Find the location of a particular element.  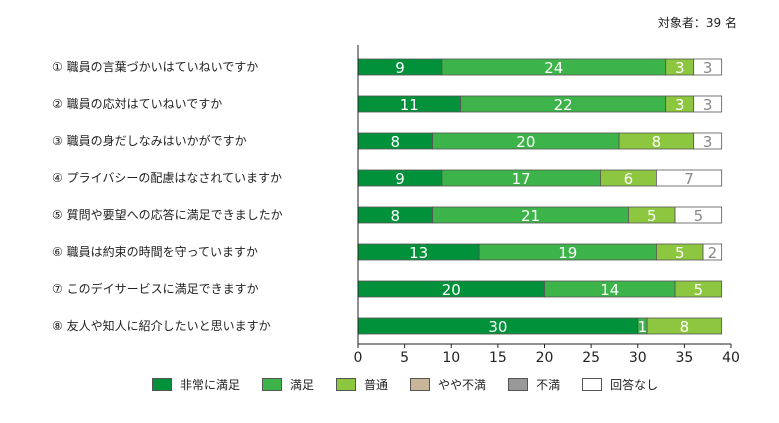

data-label: 7 is located at coordinates (689, 179).